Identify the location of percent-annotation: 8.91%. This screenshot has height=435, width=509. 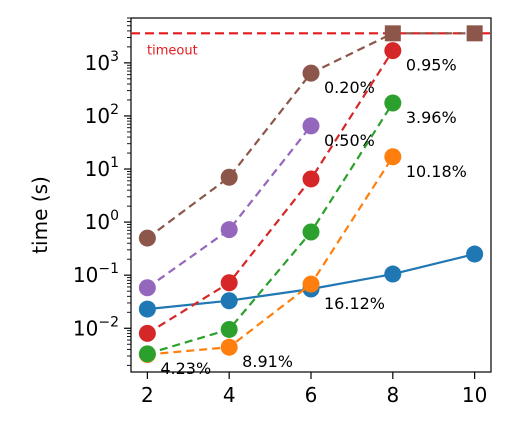
(267, 361).